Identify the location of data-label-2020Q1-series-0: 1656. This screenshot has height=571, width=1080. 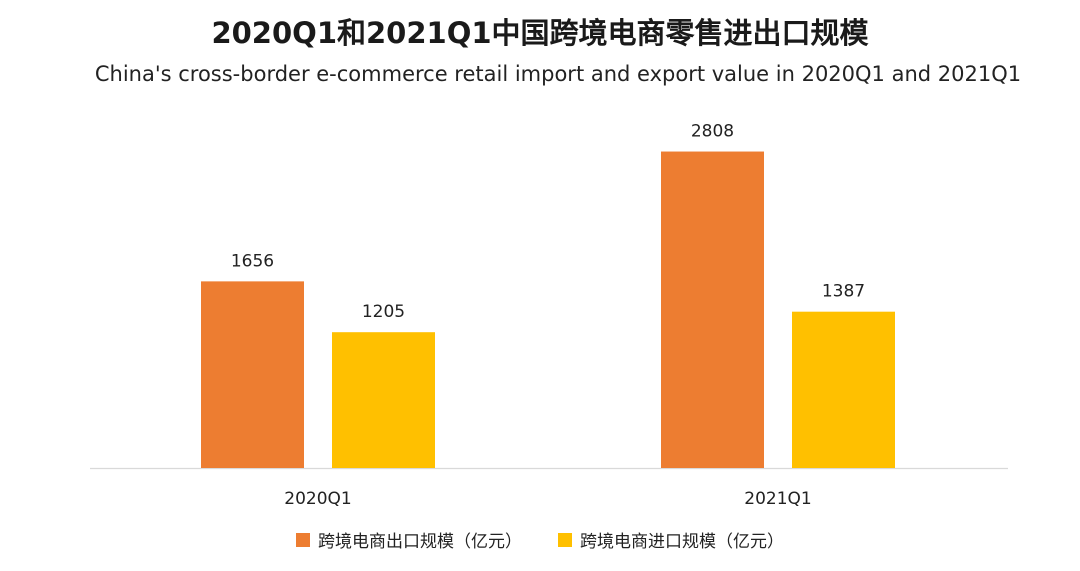
(252, 261).